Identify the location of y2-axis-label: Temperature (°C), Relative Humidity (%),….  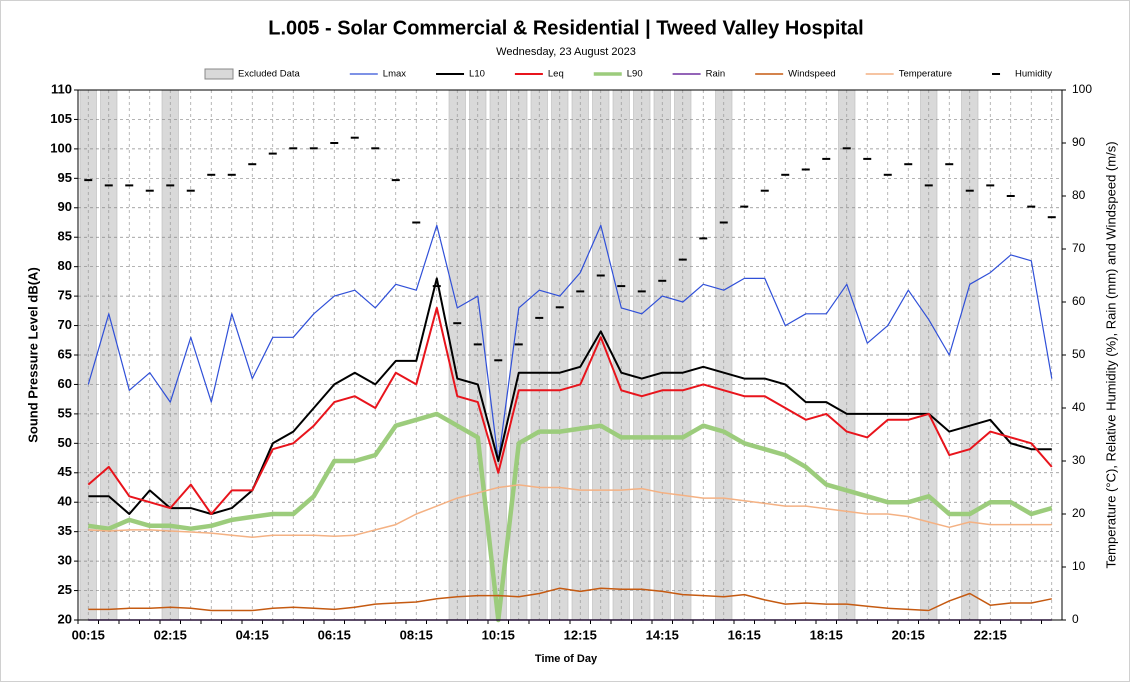
(1110, 354).